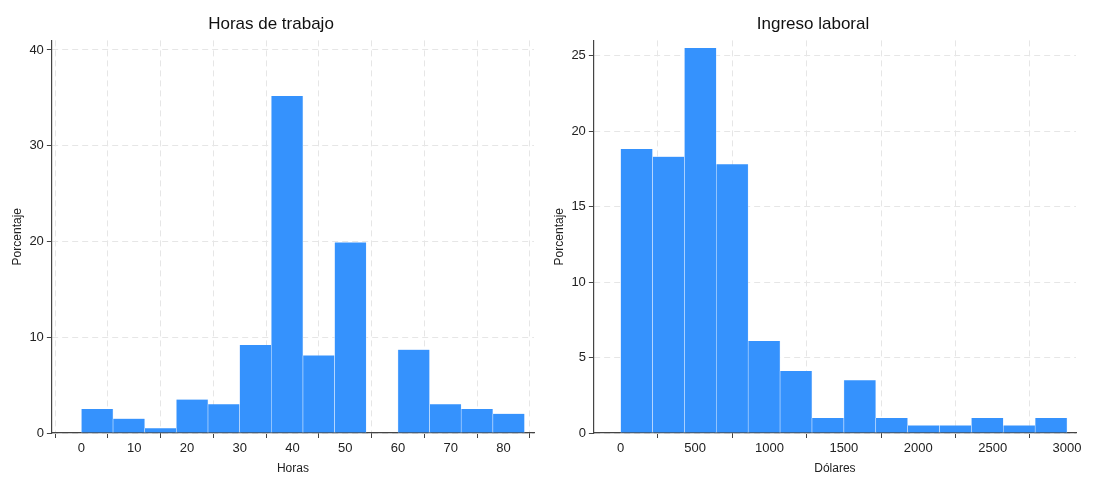 The height and width of the screenshot is (488, 1099). I want to click on x-tick-label: 70, so click(450, 448).